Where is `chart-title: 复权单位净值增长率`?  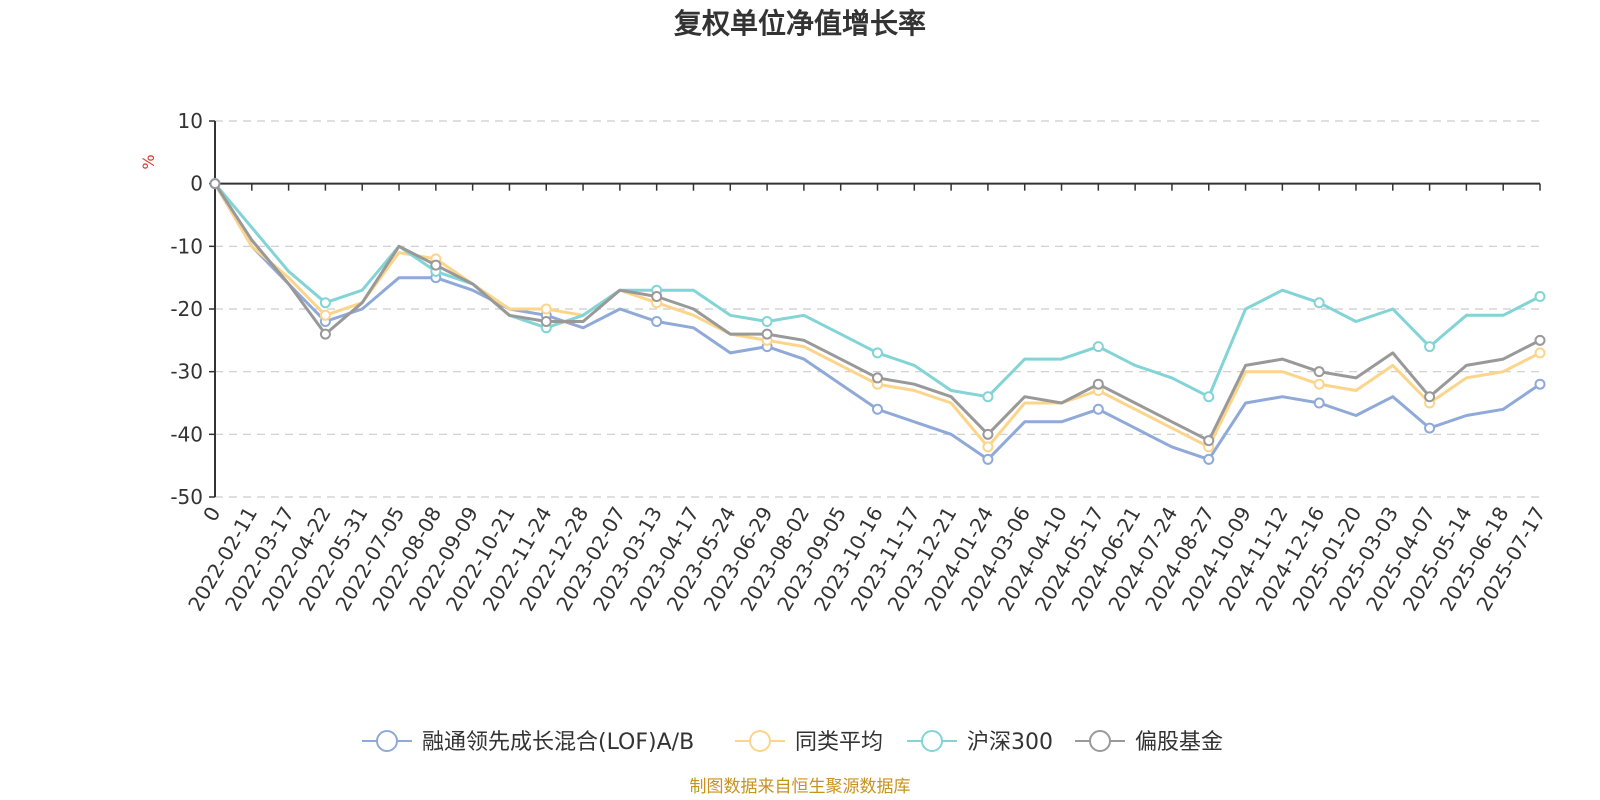
chart-title: 复权单位净值增长率 is located at coordinates (800, 23).